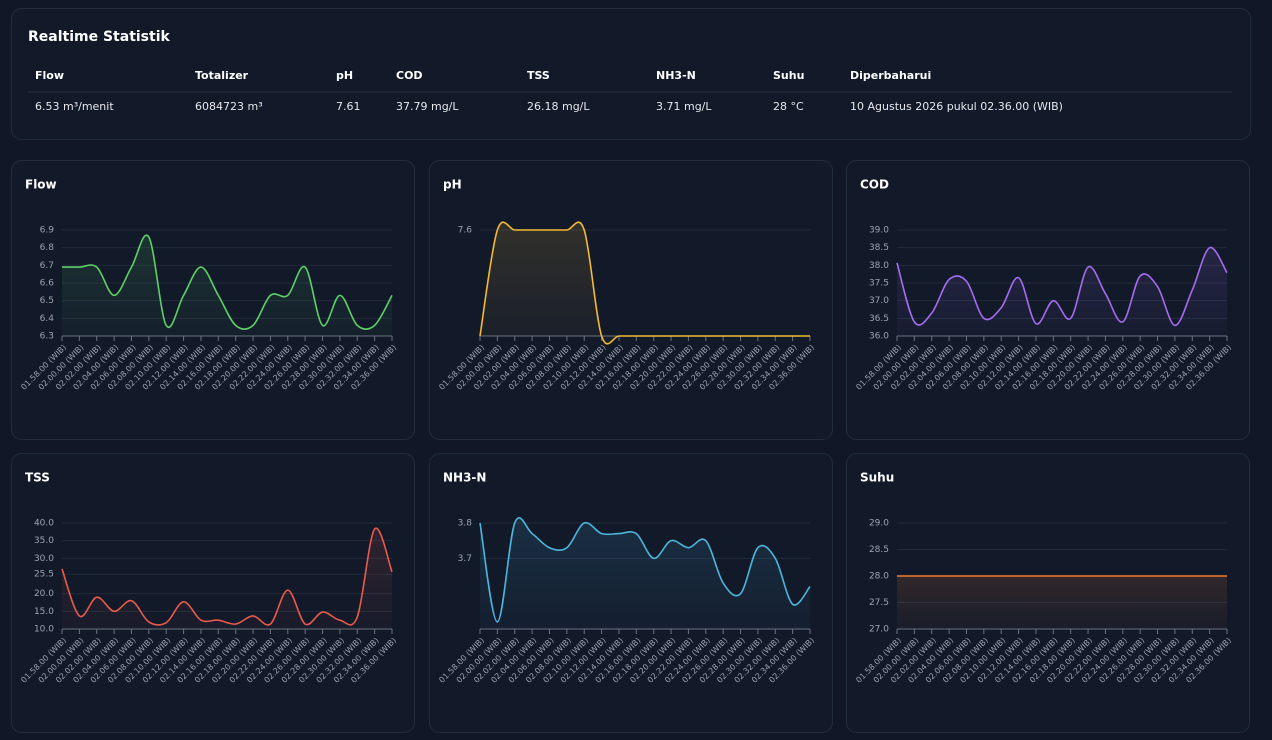  I want to click on y-tick-label: 6.3, so click(47, 337).